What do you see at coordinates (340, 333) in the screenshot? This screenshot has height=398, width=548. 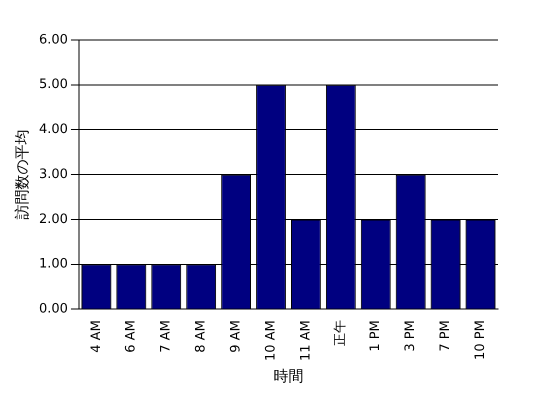 I see `x-tick-label: 正午` at bounding box center [340, 333].